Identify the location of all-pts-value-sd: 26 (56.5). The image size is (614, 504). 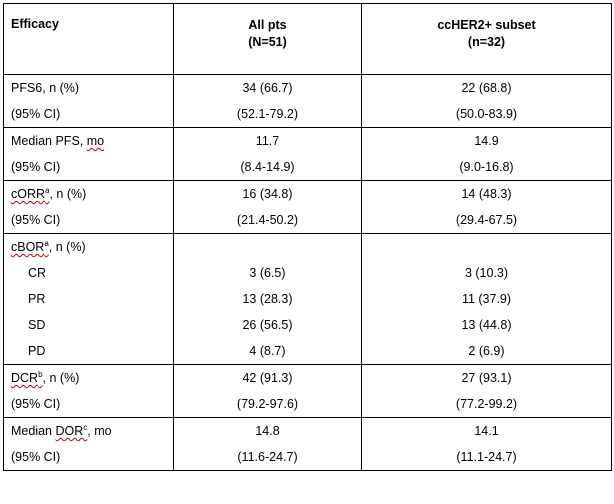
(267, 325).